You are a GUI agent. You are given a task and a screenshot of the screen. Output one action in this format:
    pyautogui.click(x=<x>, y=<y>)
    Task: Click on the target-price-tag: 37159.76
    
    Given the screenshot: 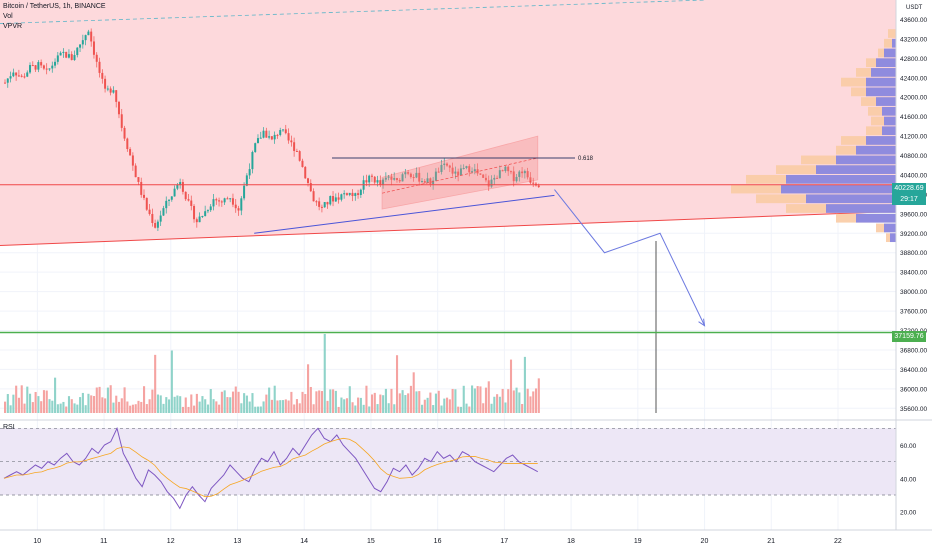 What is the action you would take?
    pyautogui.click(x=909, y=336)
    